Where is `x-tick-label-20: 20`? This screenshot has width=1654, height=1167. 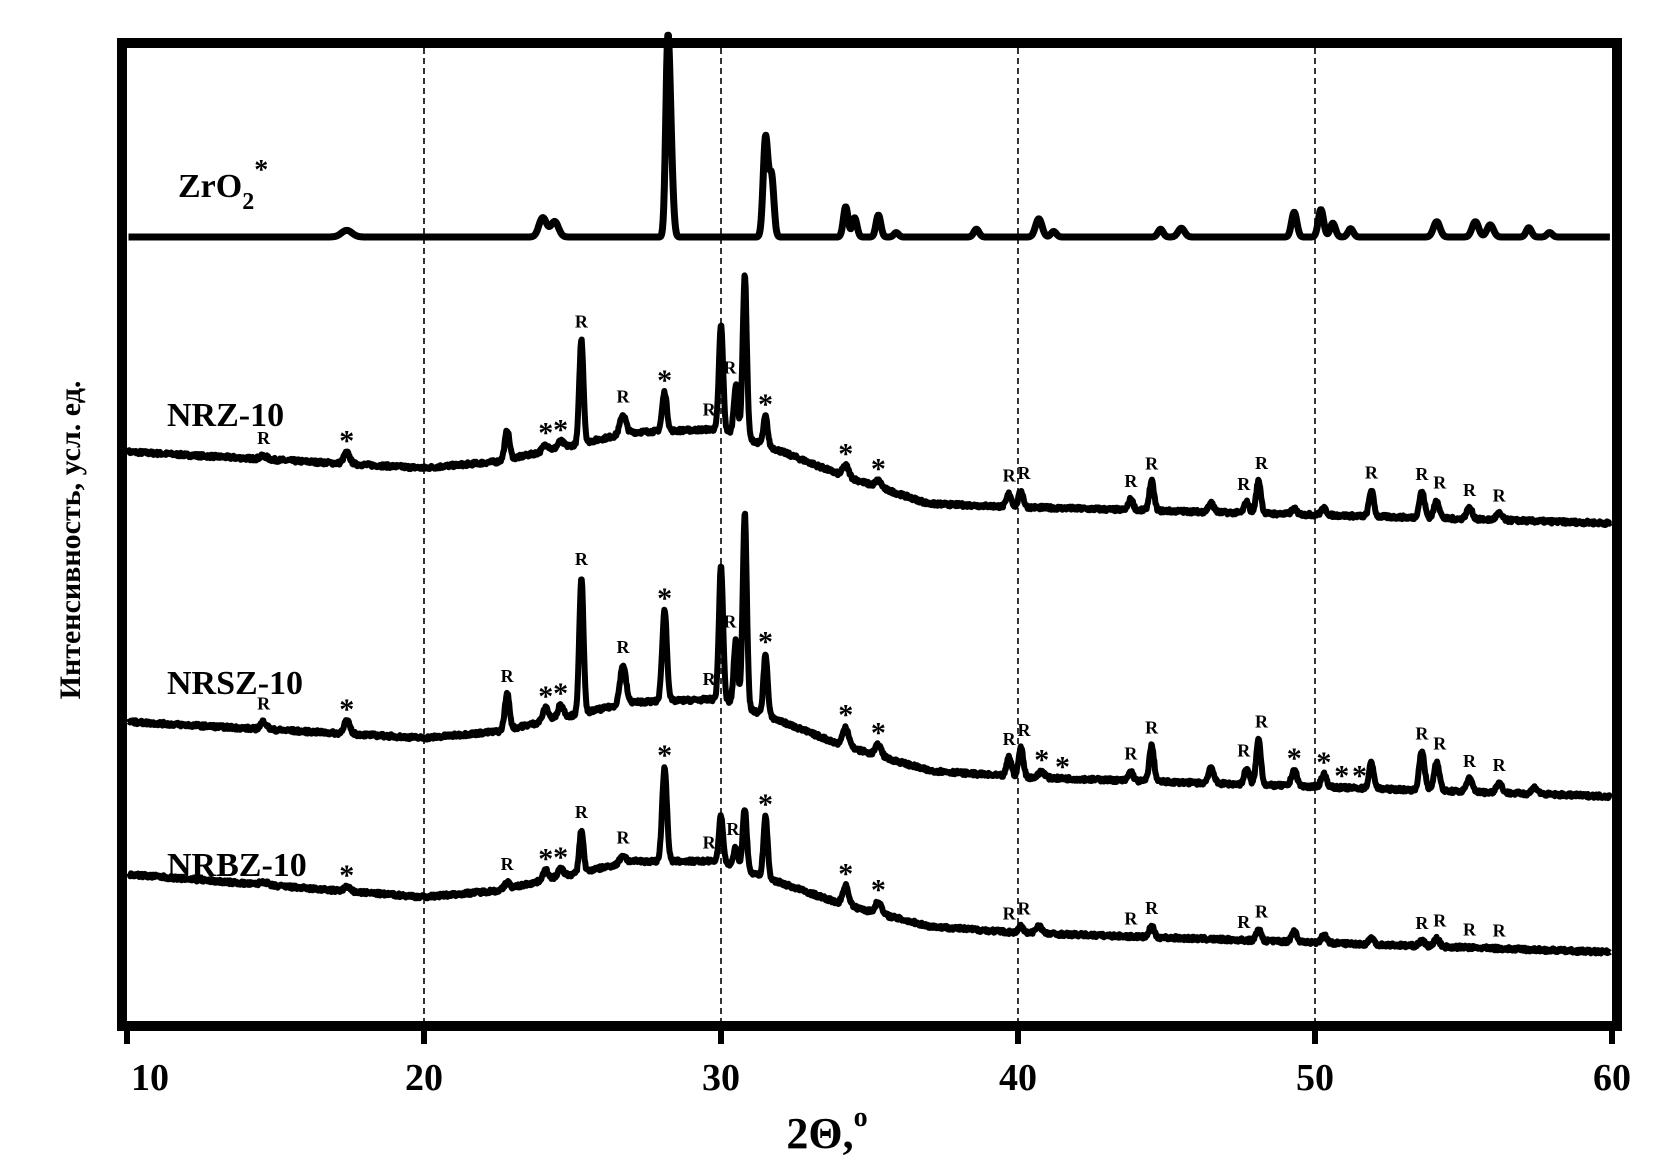 x-tick-label-20: 20 is located at coordinates (424, 1078).